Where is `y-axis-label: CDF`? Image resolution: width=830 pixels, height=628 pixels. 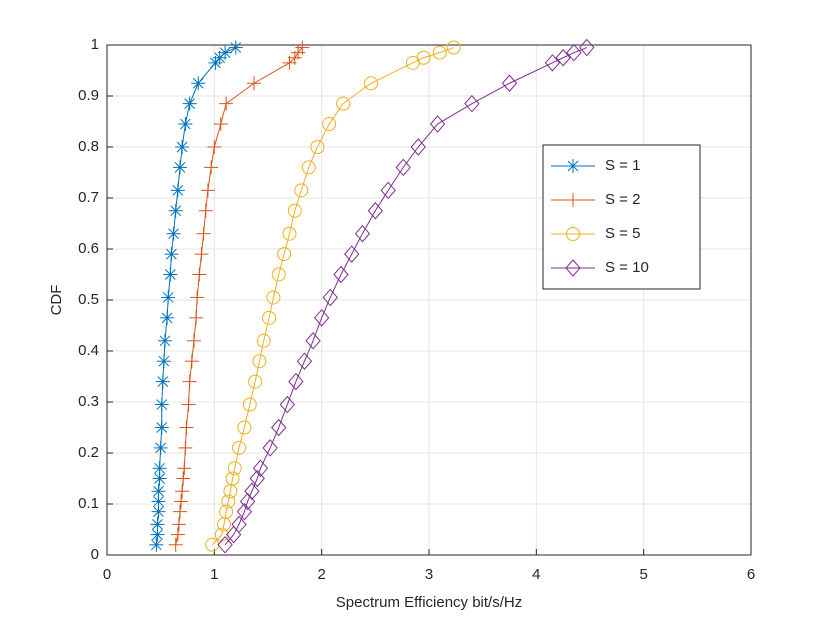
y-axis-label: CDF is located at coordinates (56, 300).